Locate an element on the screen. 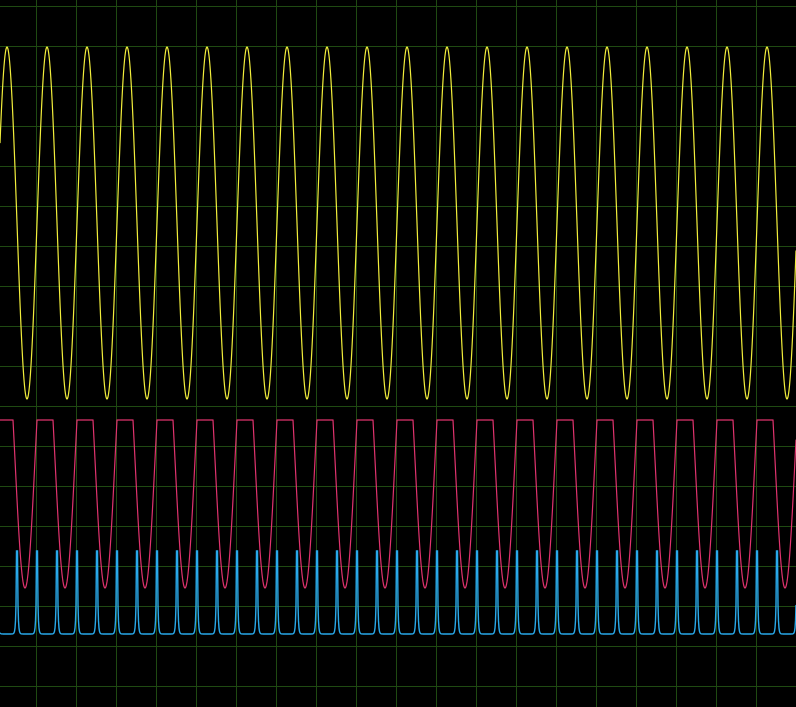 This screenshot has height=707, width=796. blue-trace is located at coordinates (398, 592).